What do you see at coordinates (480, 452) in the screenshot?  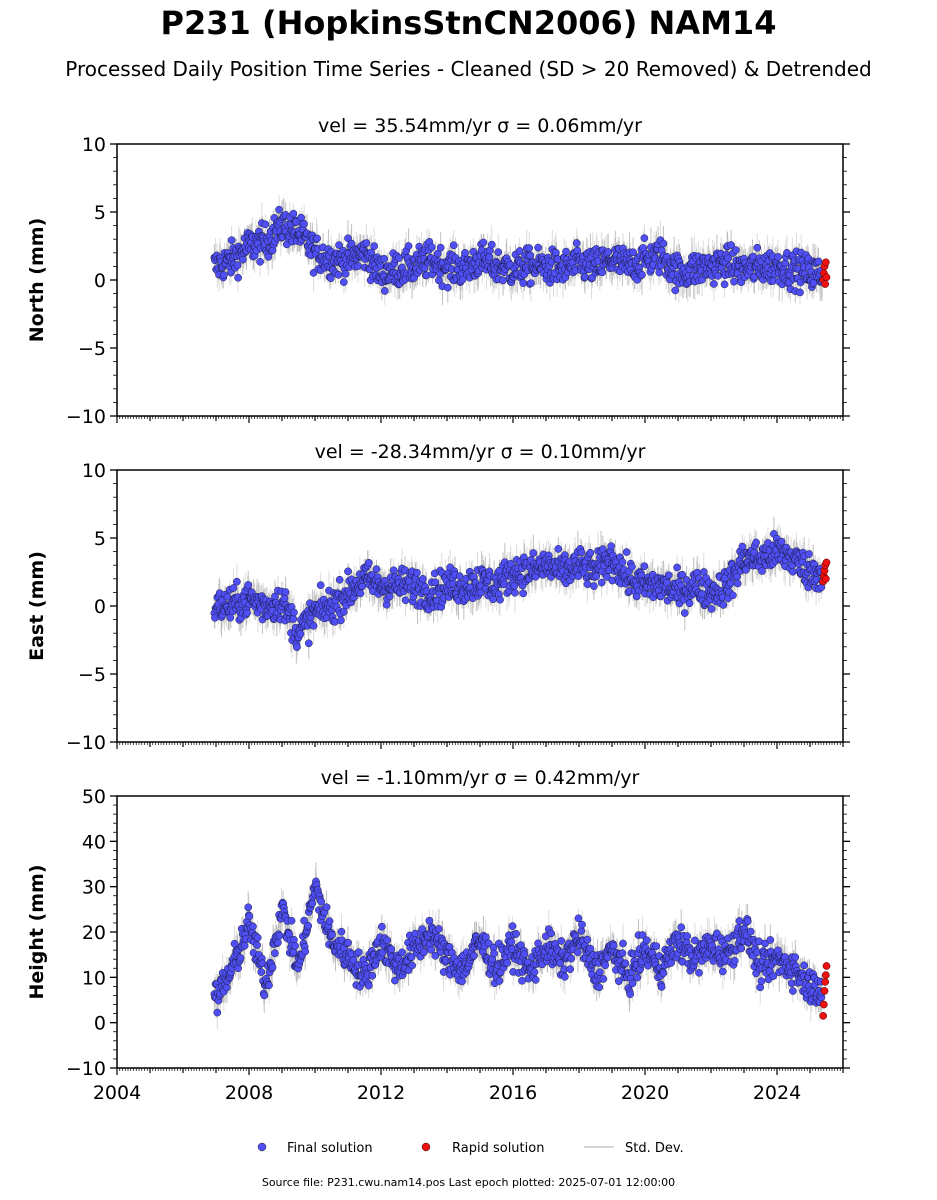 I see `east-panel-title: vel = -28.34mm/yr σ = 0.10mm/yr` at bounding box center [480, 452].